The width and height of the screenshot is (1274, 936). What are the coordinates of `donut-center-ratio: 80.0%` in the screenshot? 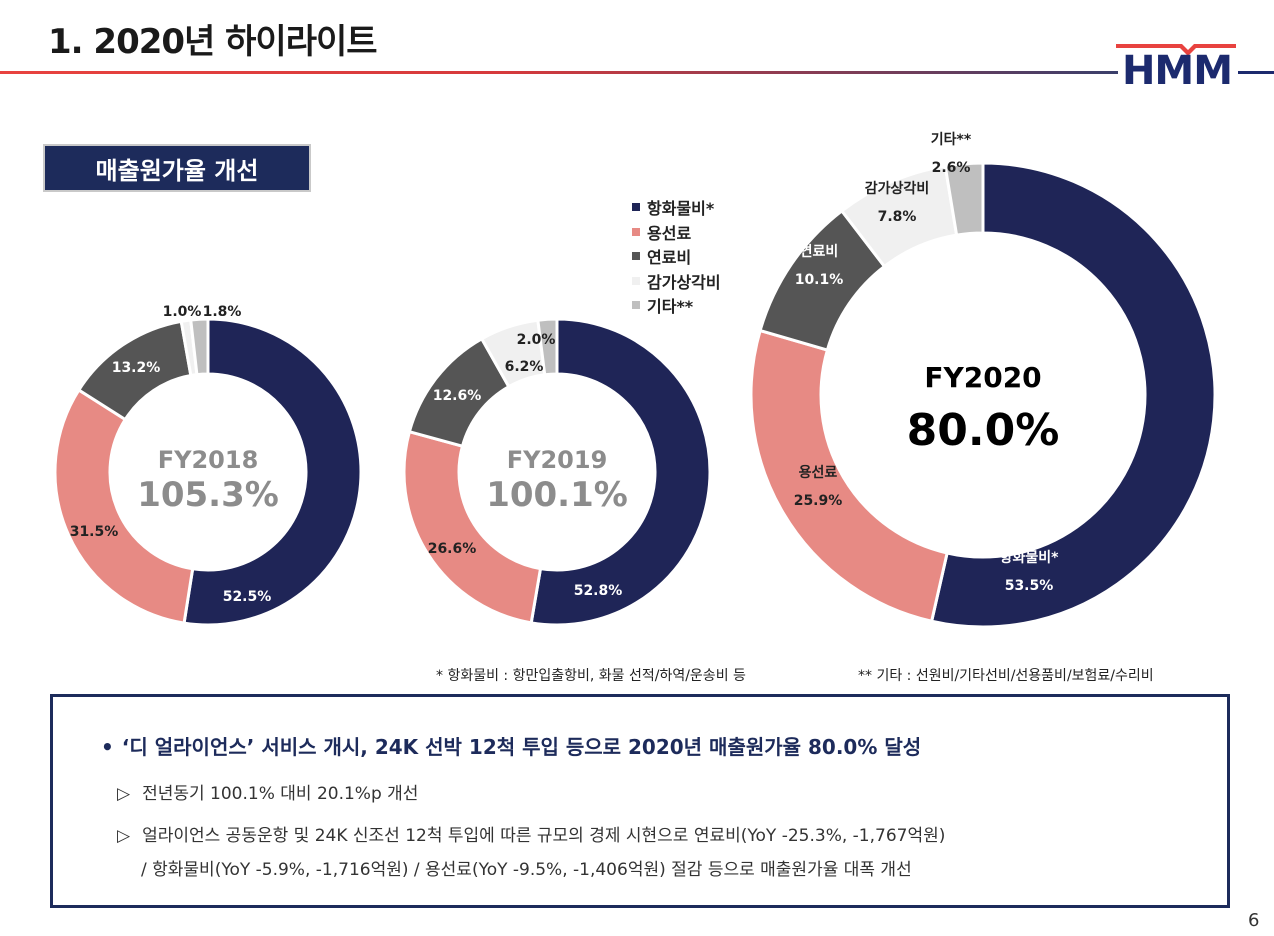 It's located at (983, 430).